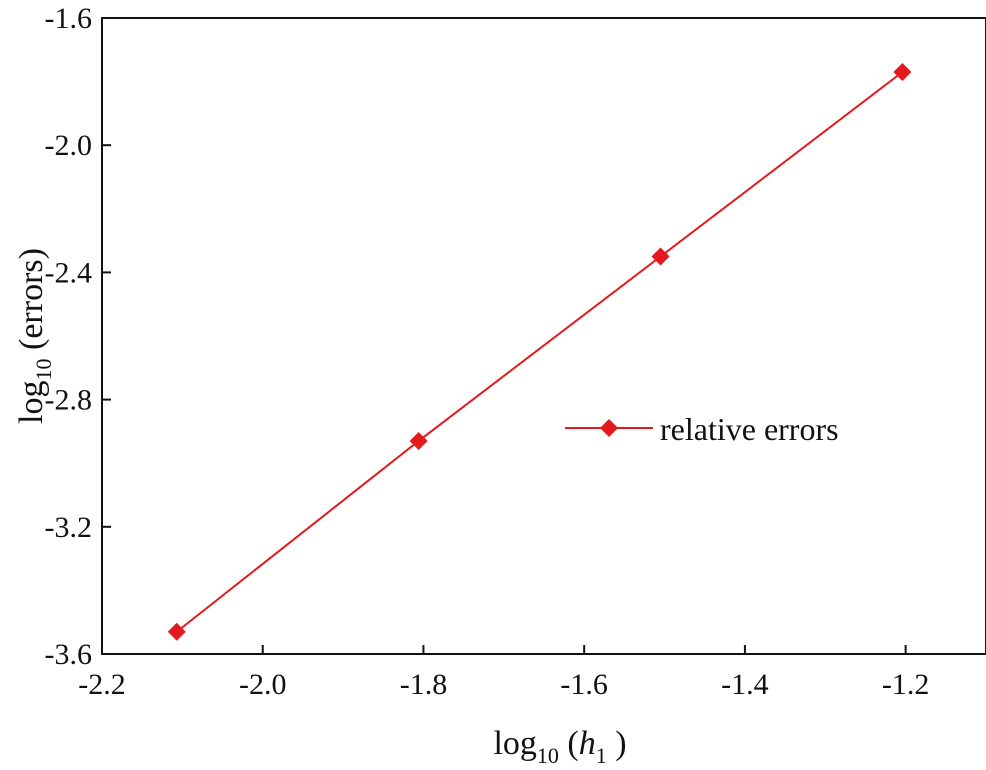 The image size is (986, 770). Describe the element at coordinates (749, 429) in the screenshot. I see `legend-label: relative errors` at that location.